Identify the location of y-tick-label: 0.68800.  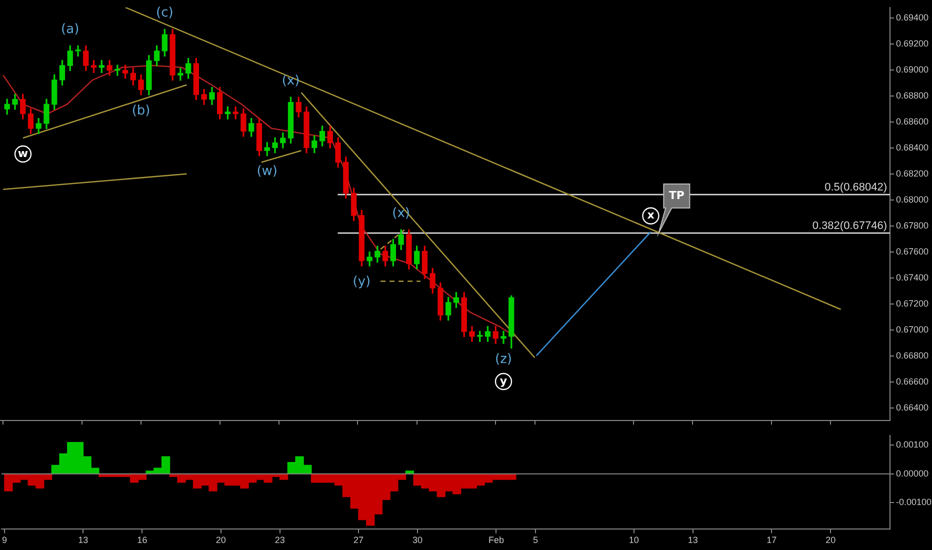
(912, 95).